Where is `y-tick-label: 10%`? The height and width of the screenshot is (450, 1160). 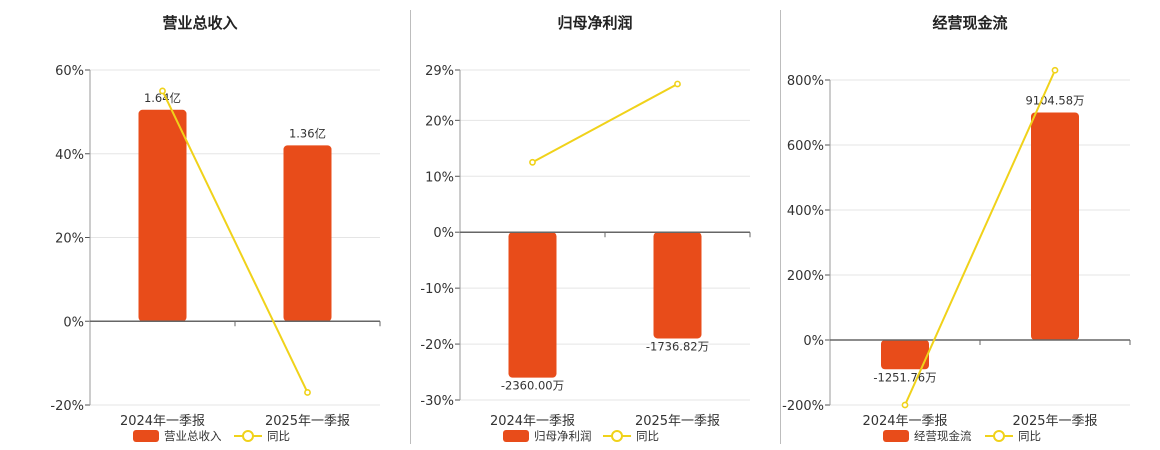
y-tick-label: 10% is located at coordinates (439, 177).